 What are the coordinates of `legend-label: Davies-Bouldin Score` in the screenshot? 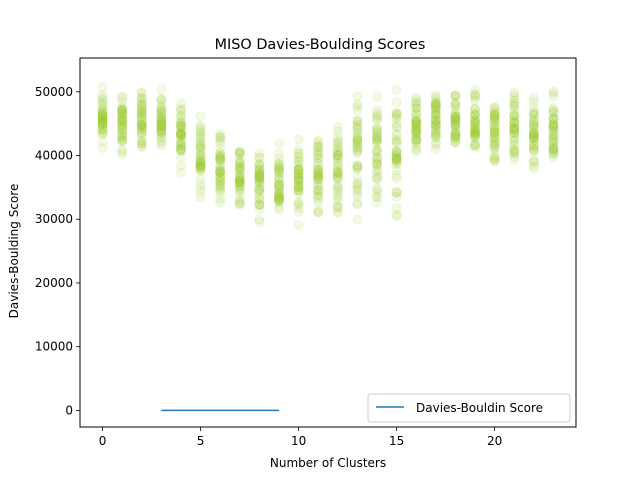 It's located at (479, 408).